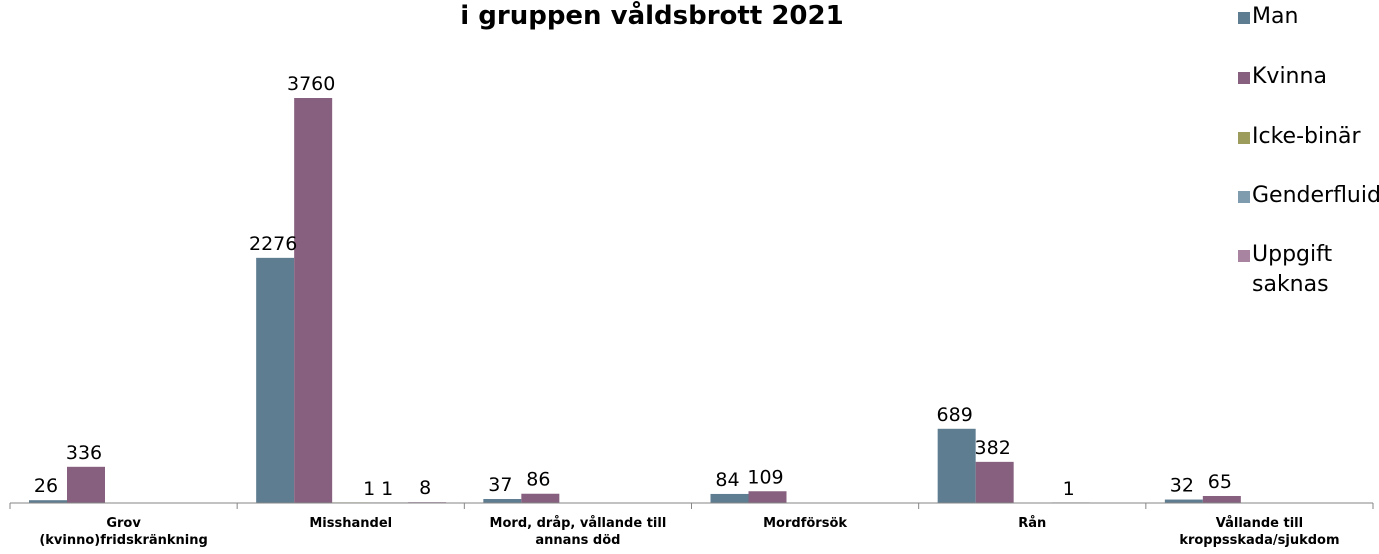 Image resolution: width=1379 pixels, height=554 pixels. Describe the element at coordinates (805, 523) in the screenshot. I see `category-label: Mordförsök` at that location.